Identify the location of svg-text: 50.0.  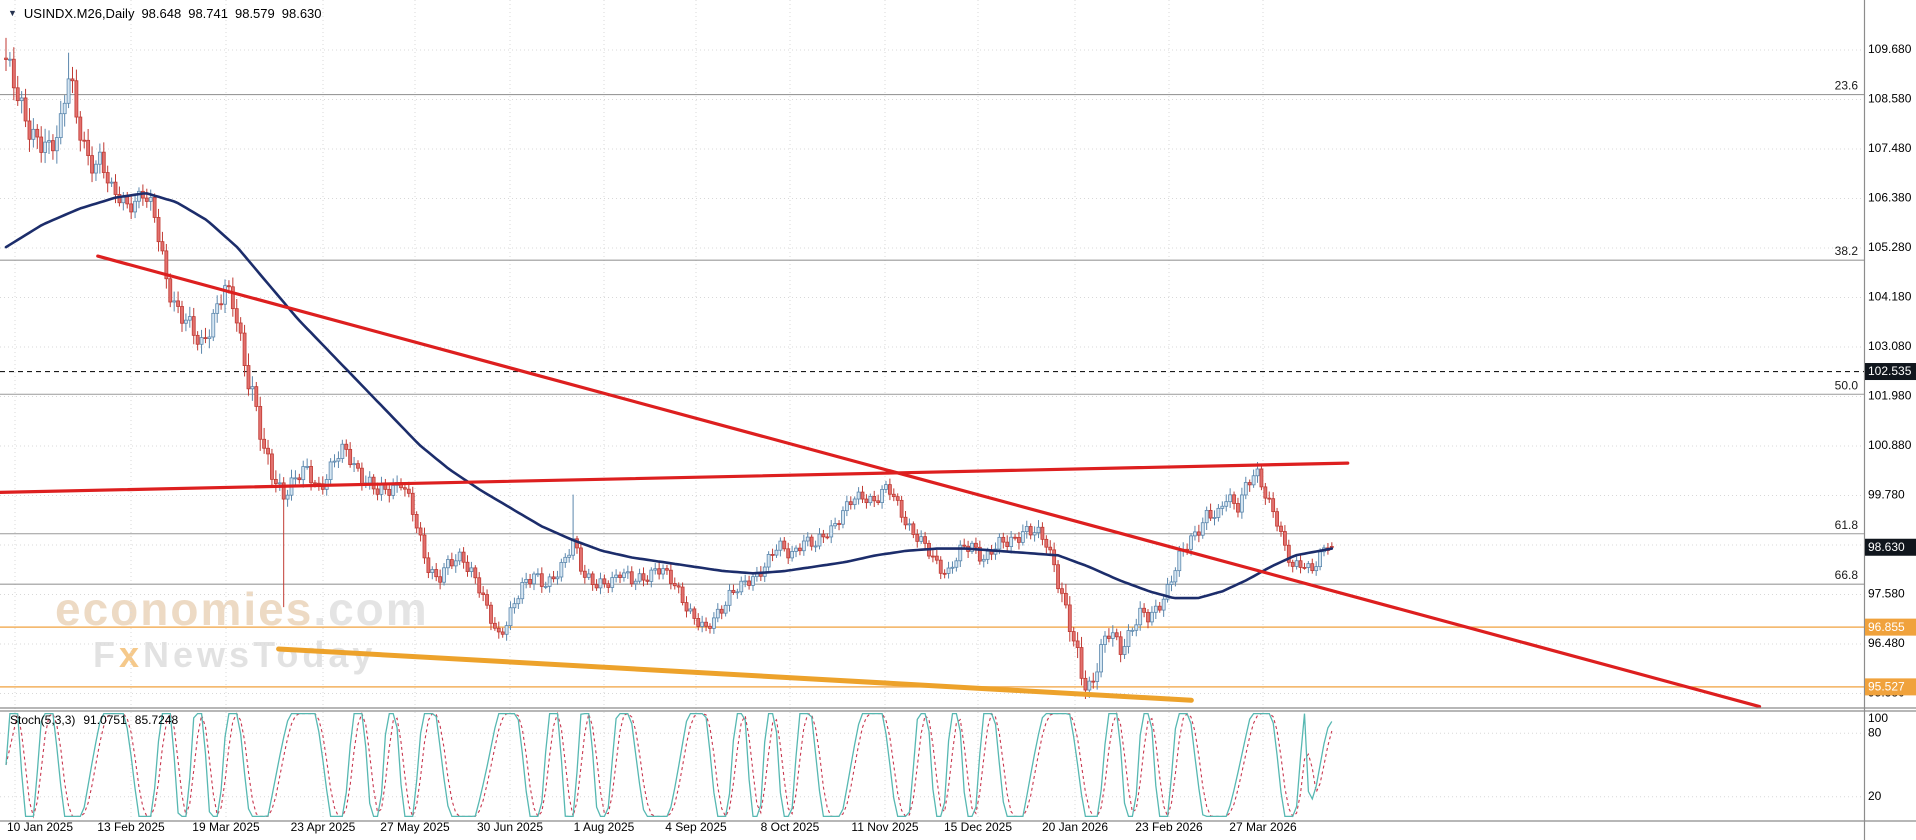
(1847, 385).